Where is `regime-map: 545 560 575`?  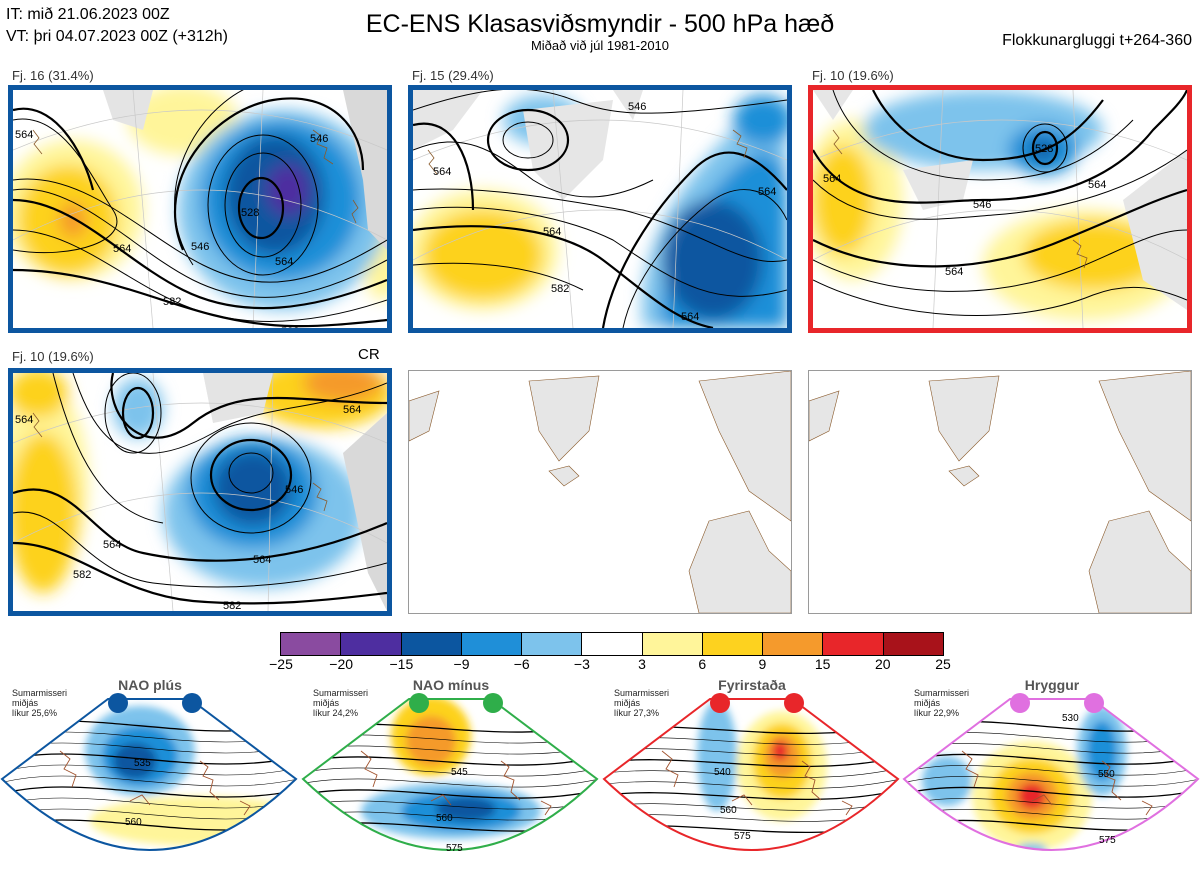
regime-map: 545 560 575 is located at coordinates (451, 781).